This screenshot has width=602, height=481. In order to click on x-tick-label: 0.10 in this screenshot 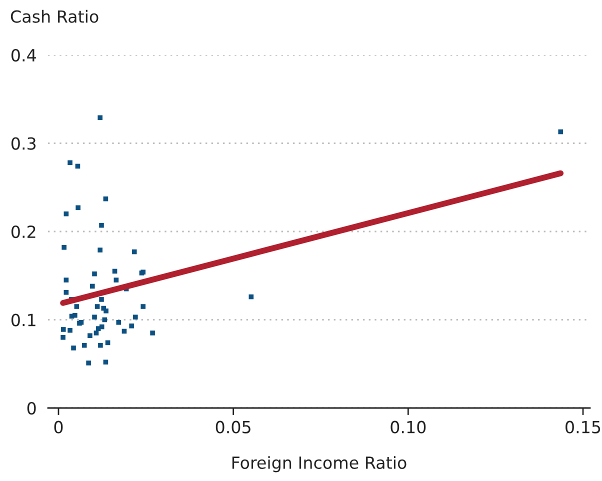, I will do `click(408, 427)`.